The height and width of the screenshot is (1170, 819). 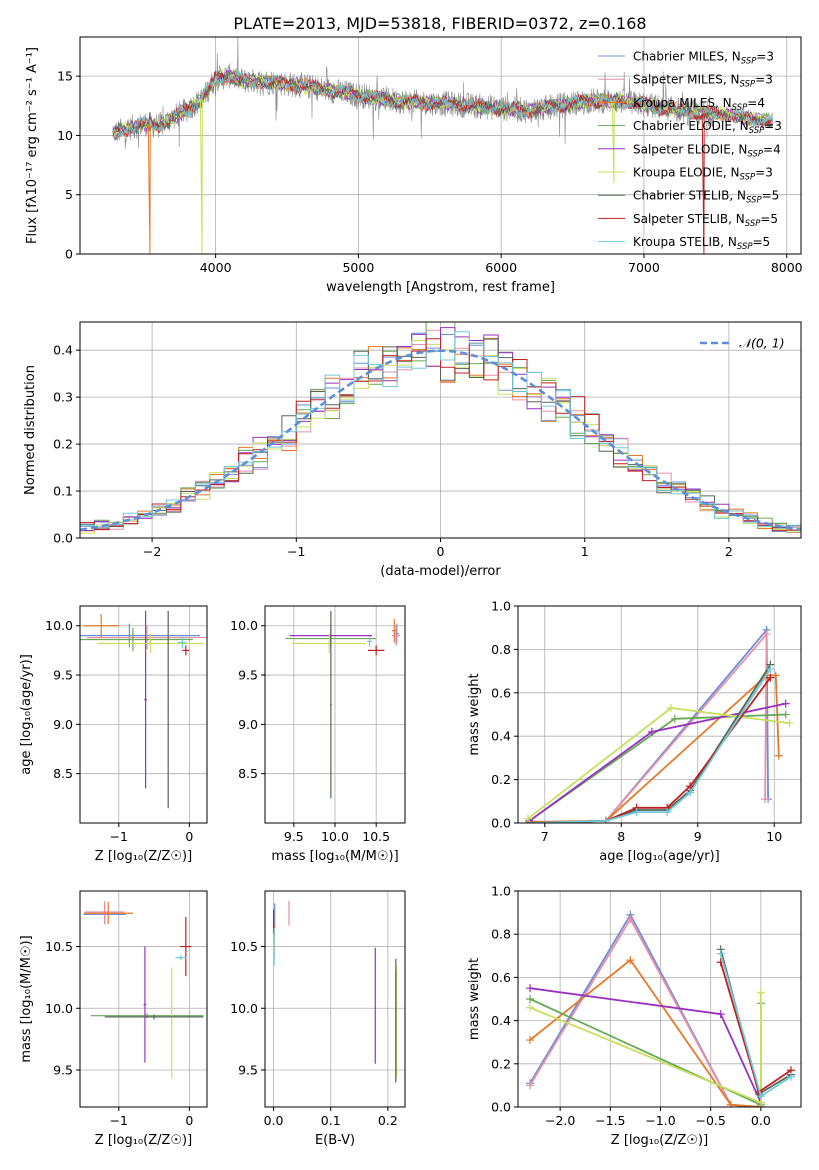 What do you see at coordinates (711, 1120) in the screenshot?
I see `x-tick-label: −0.5` at bounding box center [711, 1120].